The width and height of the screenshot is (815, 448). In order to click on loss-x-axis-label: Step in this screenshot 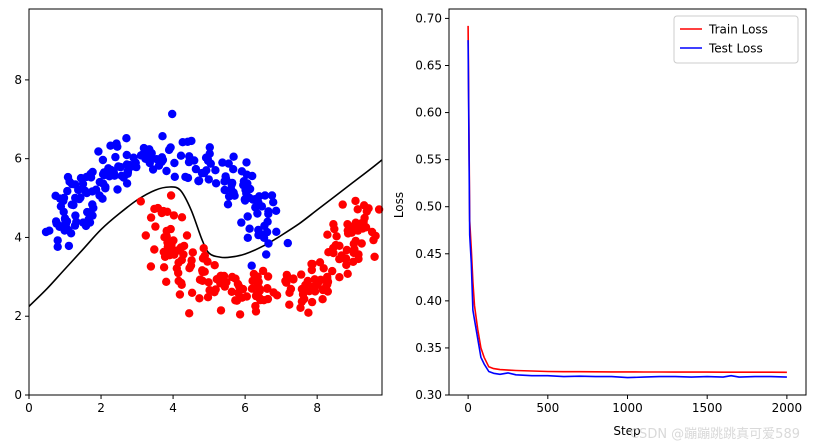, I will do `click(626, 431)`.